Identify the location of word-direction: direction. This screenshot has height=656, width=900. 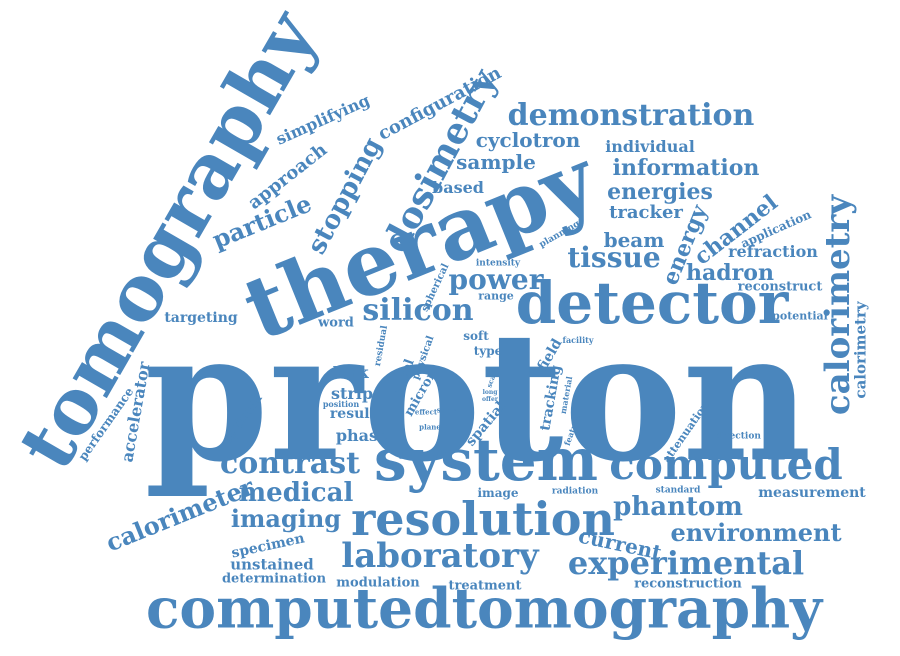
(738, 436).